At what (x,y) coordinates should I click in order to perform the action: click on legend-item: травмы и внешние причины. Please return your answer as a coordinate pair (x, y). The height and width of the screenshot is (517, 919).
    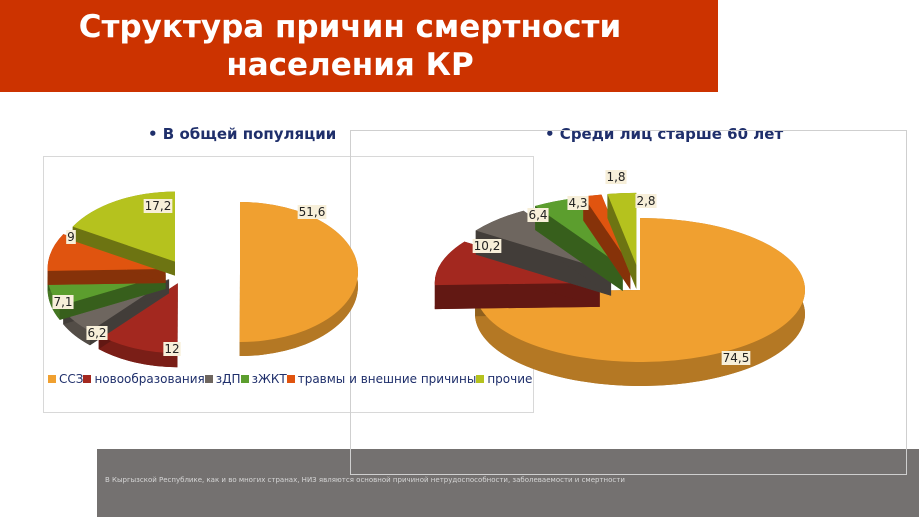
    Looking at the image, I should click on (381, 379).